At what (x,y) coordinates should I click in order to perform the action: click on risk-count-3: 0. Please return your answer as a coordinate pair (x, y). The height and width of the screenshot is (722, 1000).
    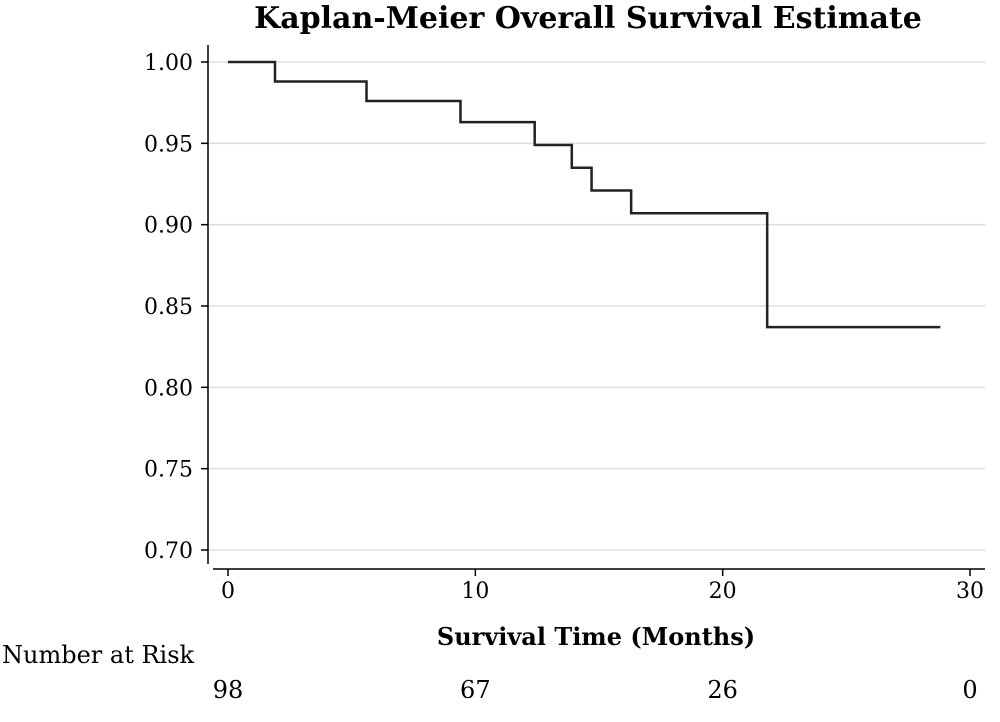
    Looking at the image, I should click on (969, 690).